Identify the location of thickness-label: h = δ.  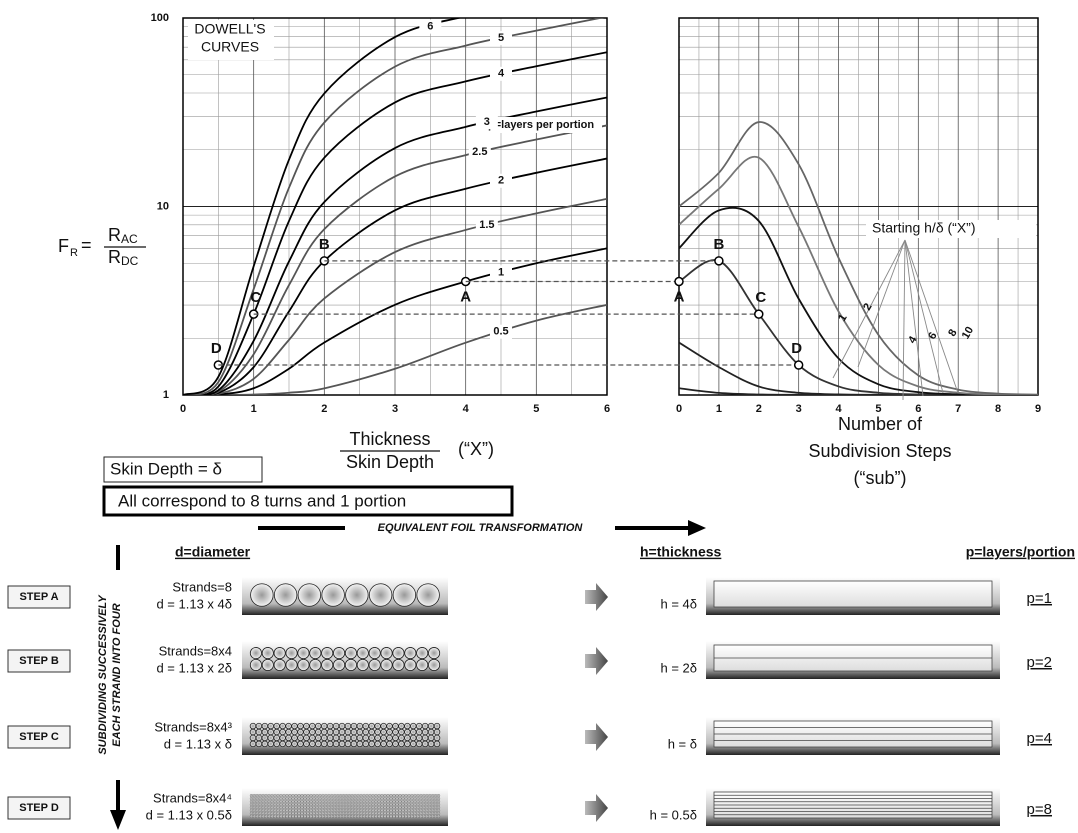
(682, 743).